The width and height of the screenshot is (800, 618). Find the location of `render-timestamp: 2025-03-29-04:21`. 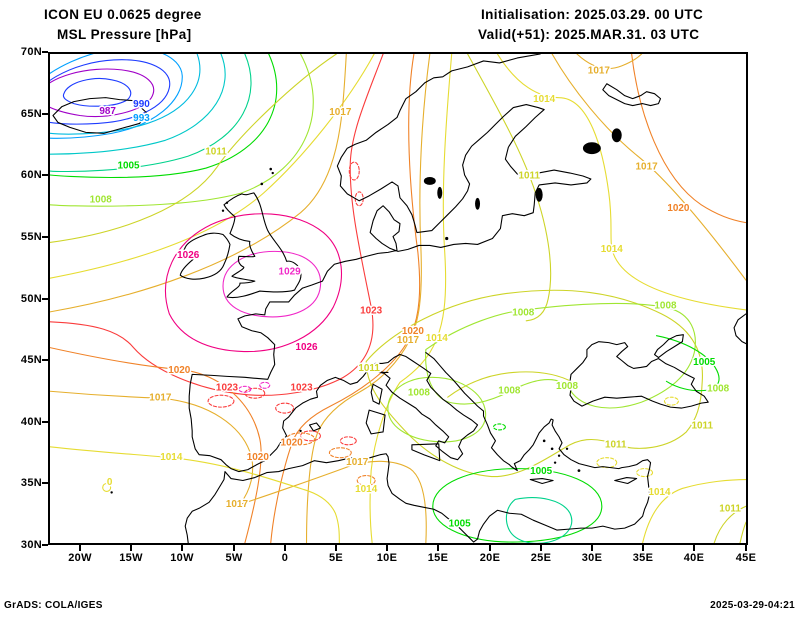

render-timestamp: 2025-03-29-04:21 is located at coordinates (752, 605).